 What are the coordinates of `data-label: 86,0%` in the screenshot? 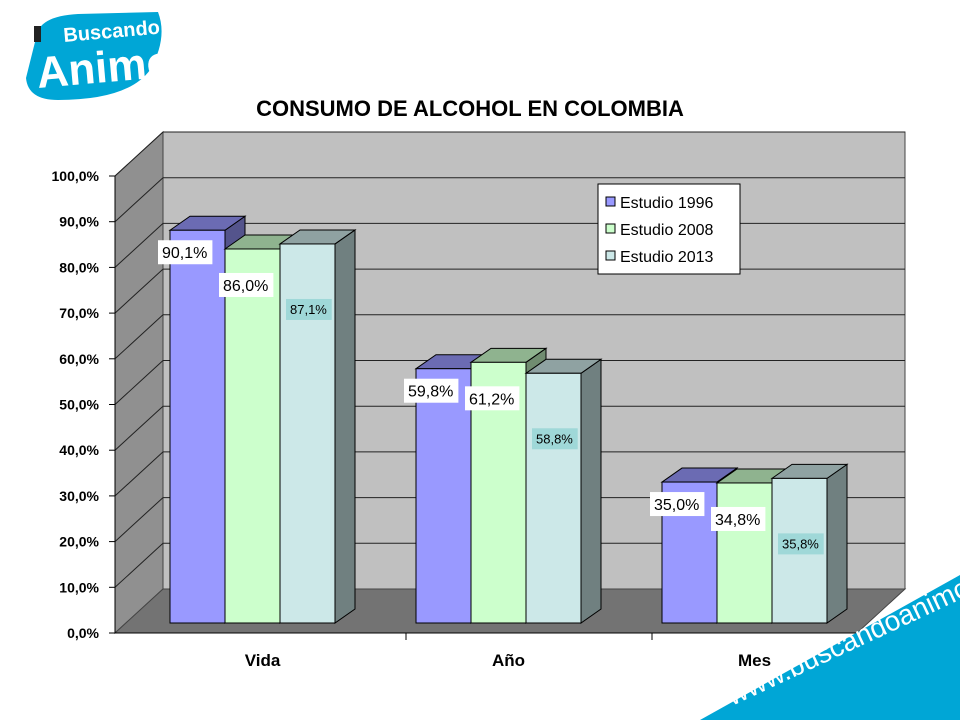 It's located at (245, 286).